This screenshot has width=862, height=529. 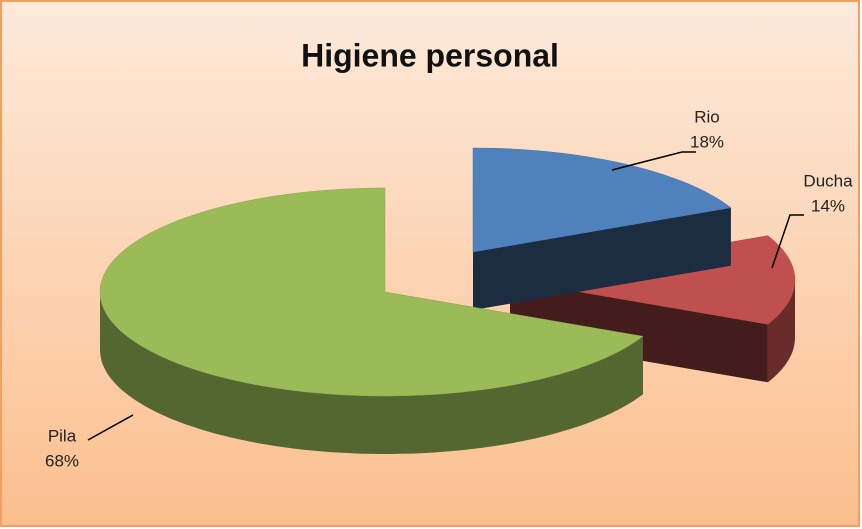 What do you see at coordinates (781, 331) in the screenshot?
I see `slice-side` at bounding box center [781, 331].